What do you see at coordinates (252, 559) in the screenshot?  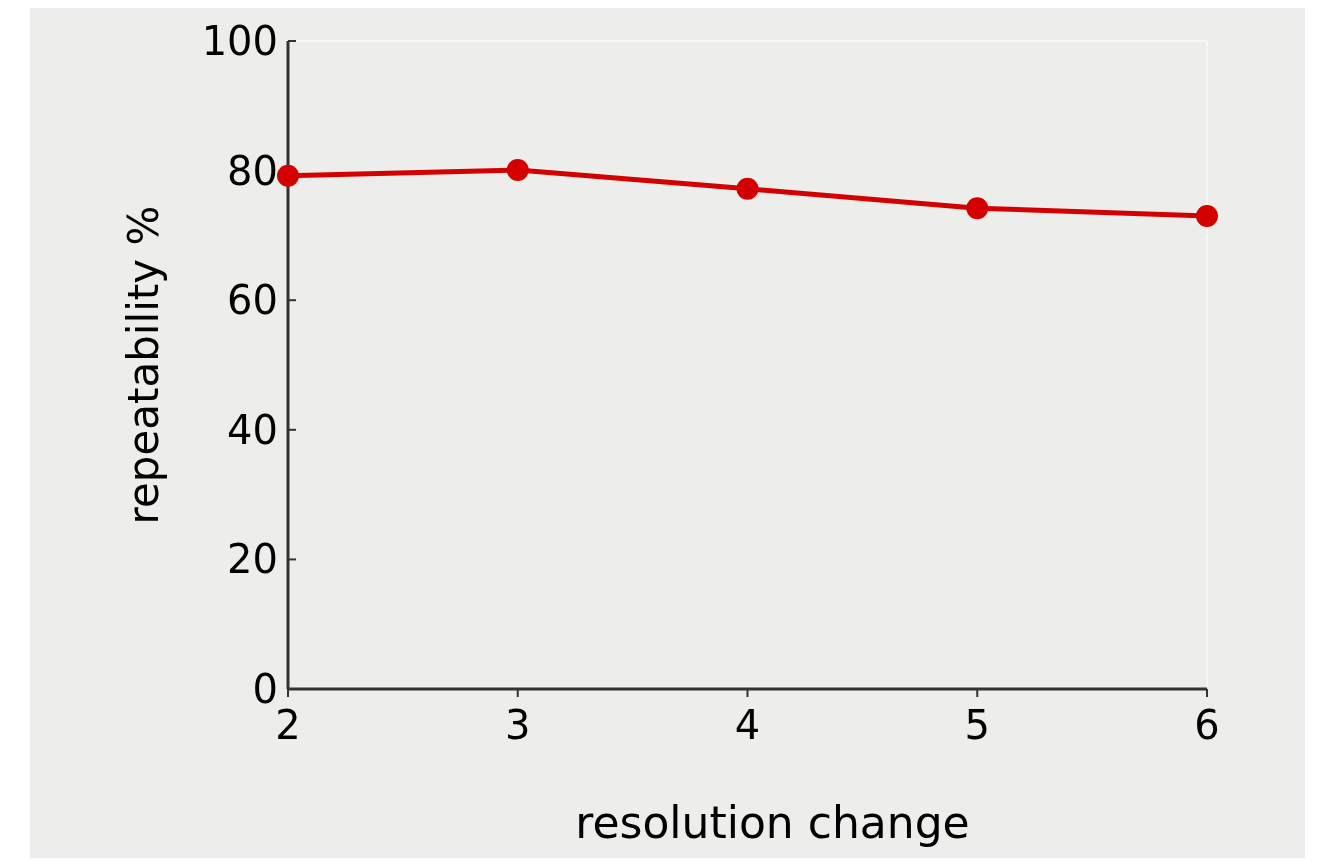 I see `y-tick-label: 20` at bounding box center [252, 559].